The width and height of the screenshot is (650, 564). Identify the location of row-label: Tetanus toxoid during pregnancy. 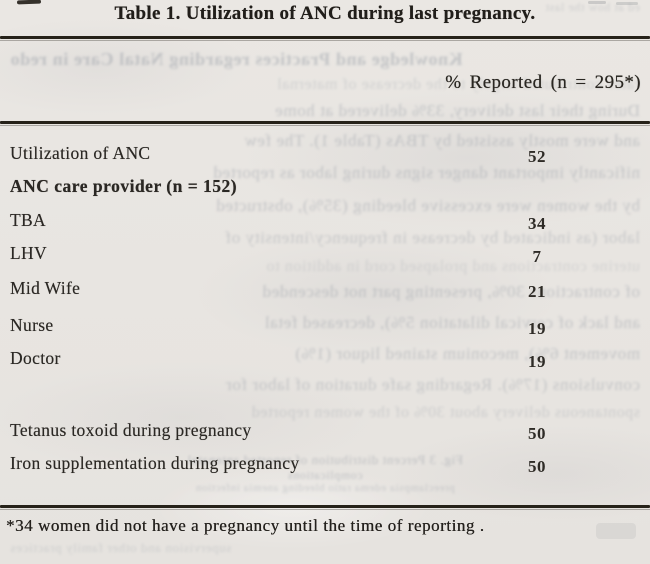
(131, 430).